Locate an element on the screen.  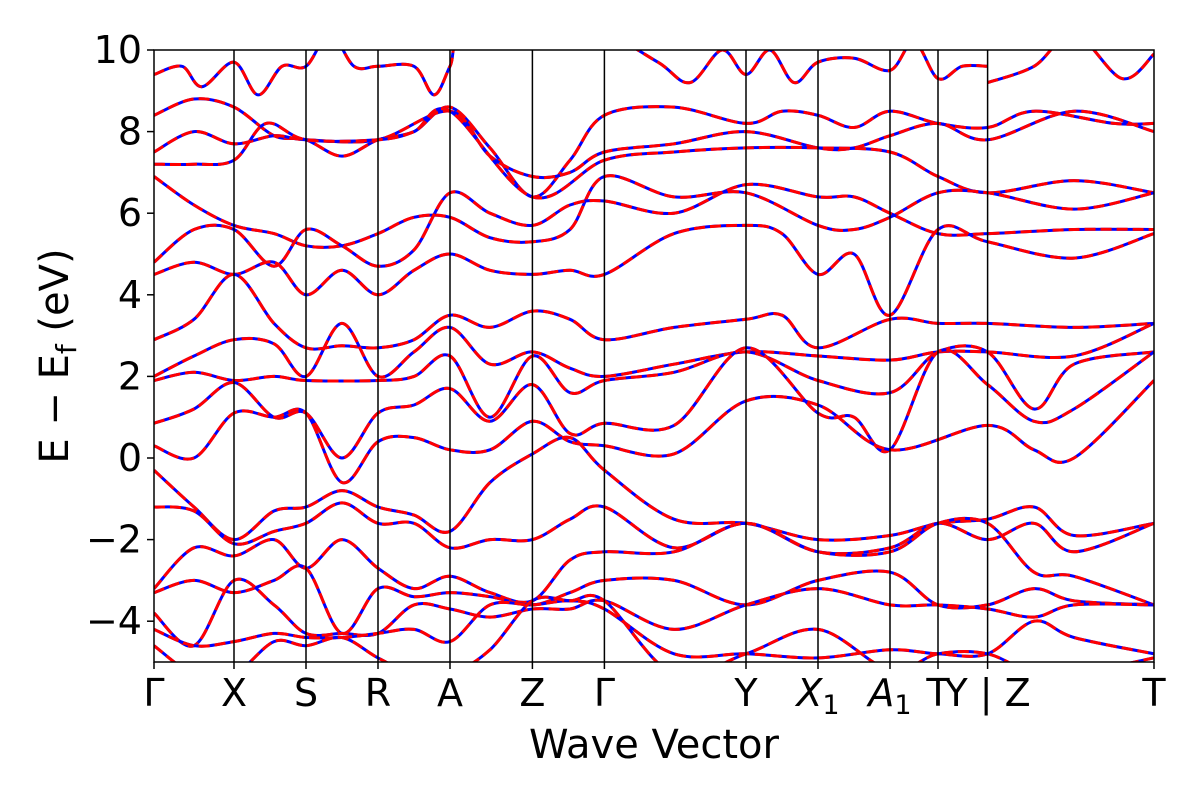
band-7-red-dashed-line is located at coordinates (654, 350).